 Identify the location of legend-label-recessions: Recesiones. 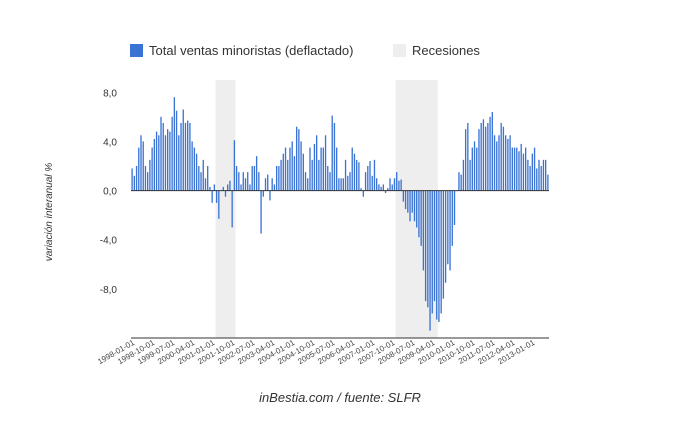
(446, 50).